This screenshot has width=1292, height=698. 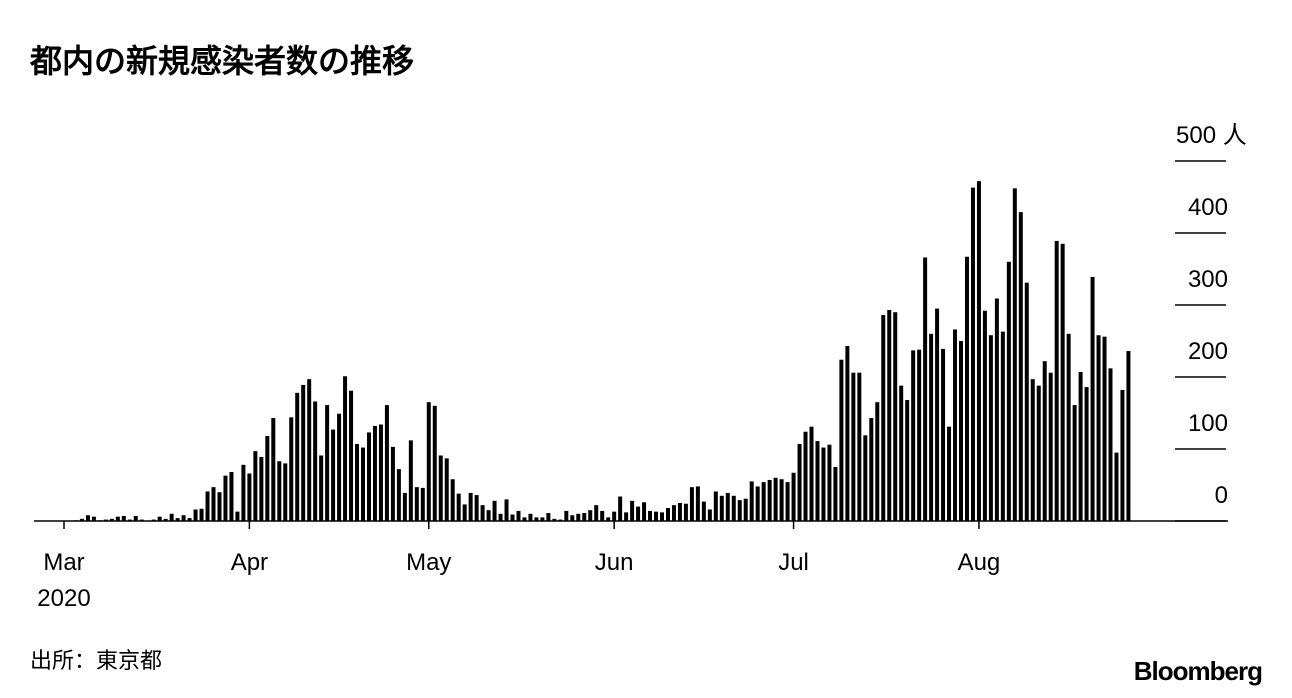 What do you see at coordinates (1211, 135) in the screenshot?
I see `y-tick-label: 500 人` at bounding box center [1211, 135].